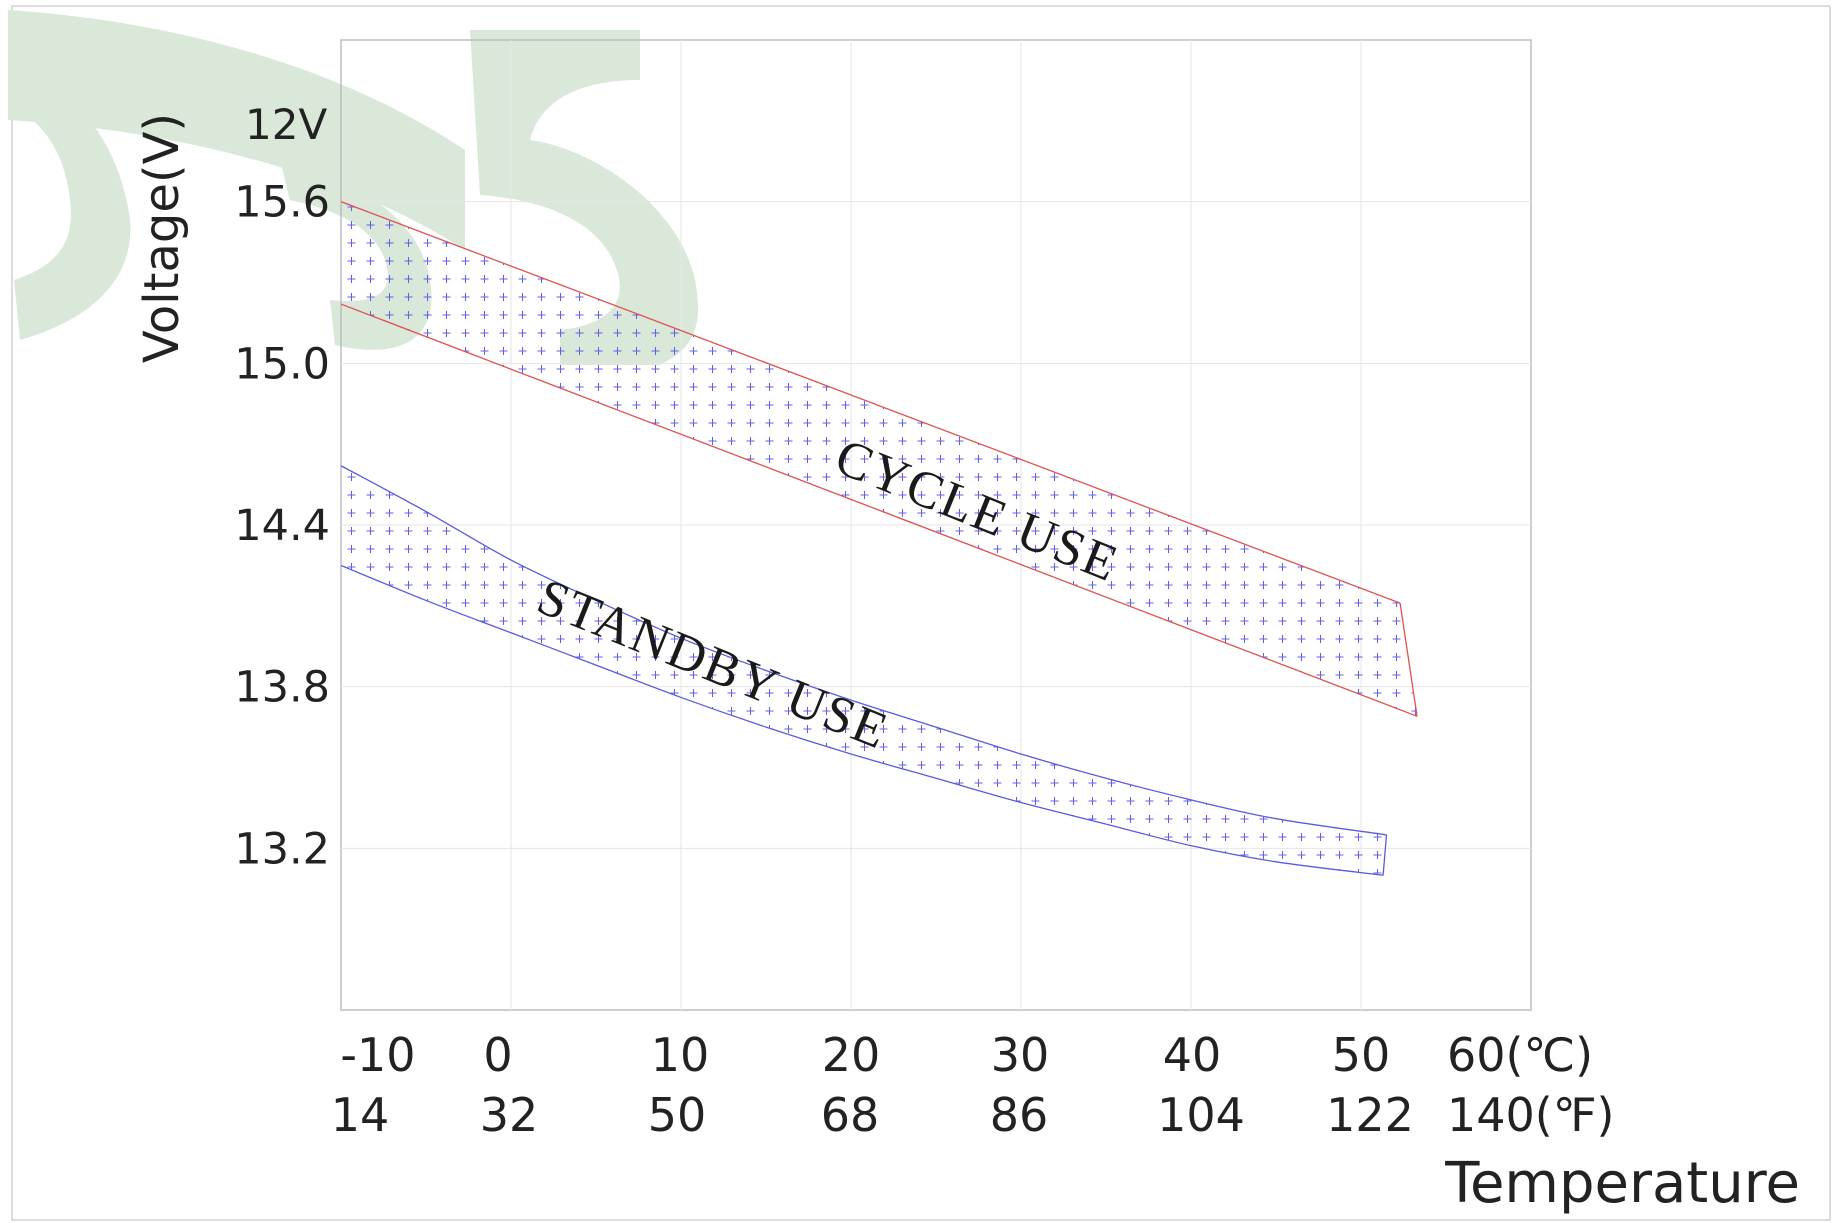 The height and width of the screenshot is (1223, 1834). I want to click on standby-use-label: STANDBY USE, so click(713, 664).